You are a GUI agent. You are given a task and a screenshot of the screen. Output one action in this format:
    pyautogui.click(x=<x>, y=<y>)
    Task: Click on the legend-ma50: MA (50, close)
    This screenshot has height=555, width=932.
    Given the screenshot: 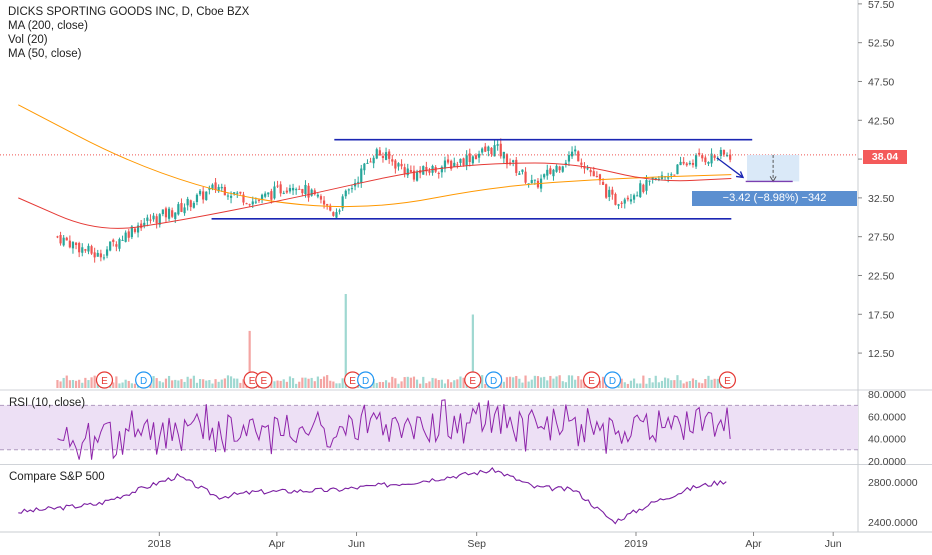 What is the action you would take?
    pyautogui.click(x=45, y=54)
    